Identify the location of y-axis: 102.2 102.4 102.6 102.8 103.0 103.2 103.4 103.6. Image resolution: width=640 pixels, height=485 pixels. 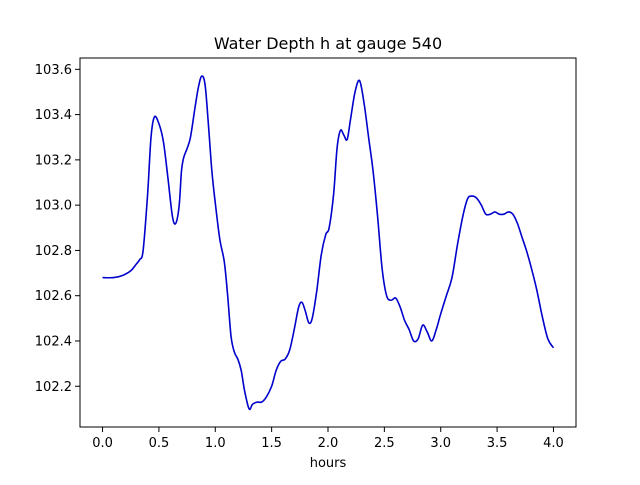
(57, 229).